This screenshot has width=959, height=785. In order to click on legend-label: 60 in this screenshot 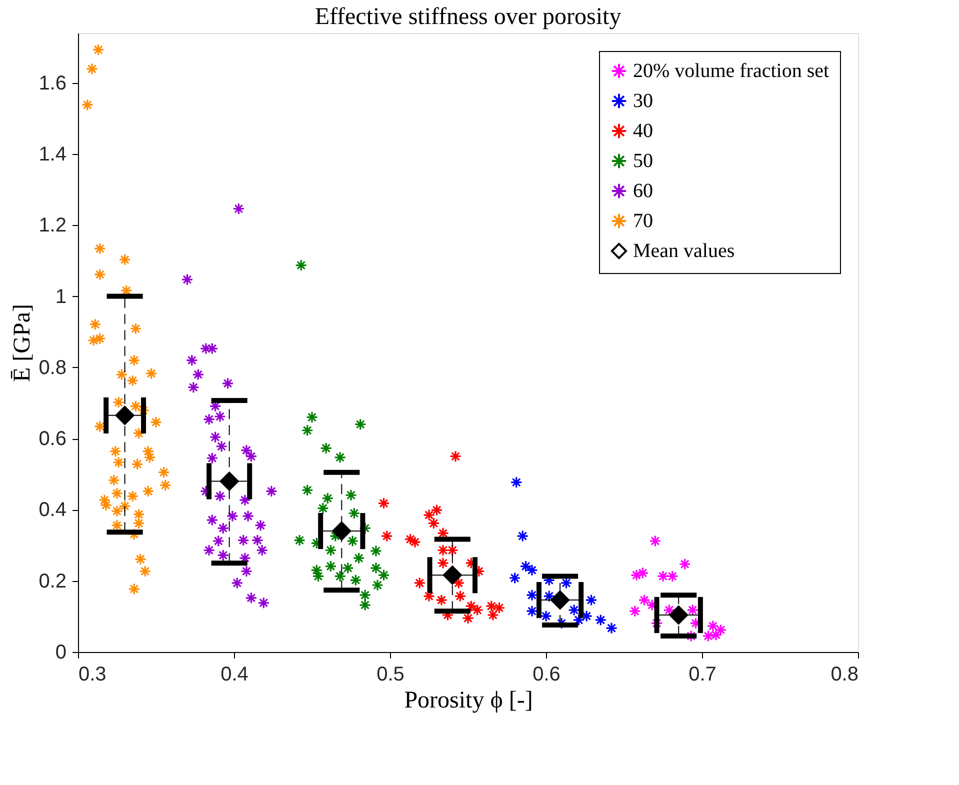, I will do `click(643, 191)`.